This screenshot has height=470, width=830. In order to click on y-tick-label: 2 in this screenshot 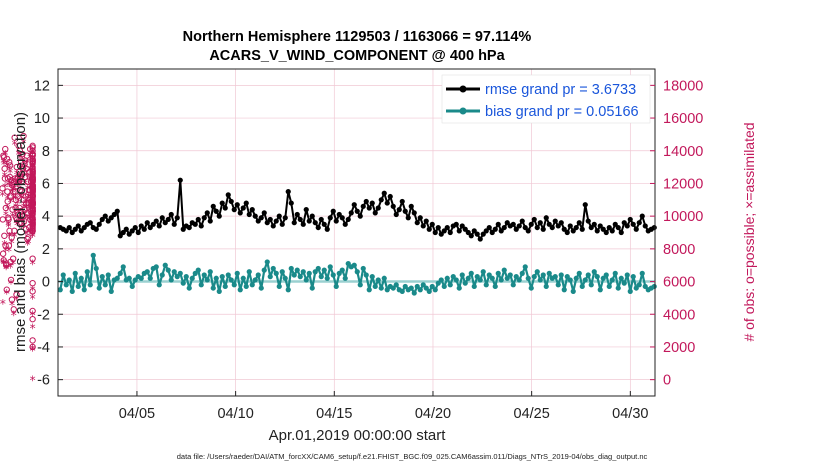, I will do `click(46, 250)`.